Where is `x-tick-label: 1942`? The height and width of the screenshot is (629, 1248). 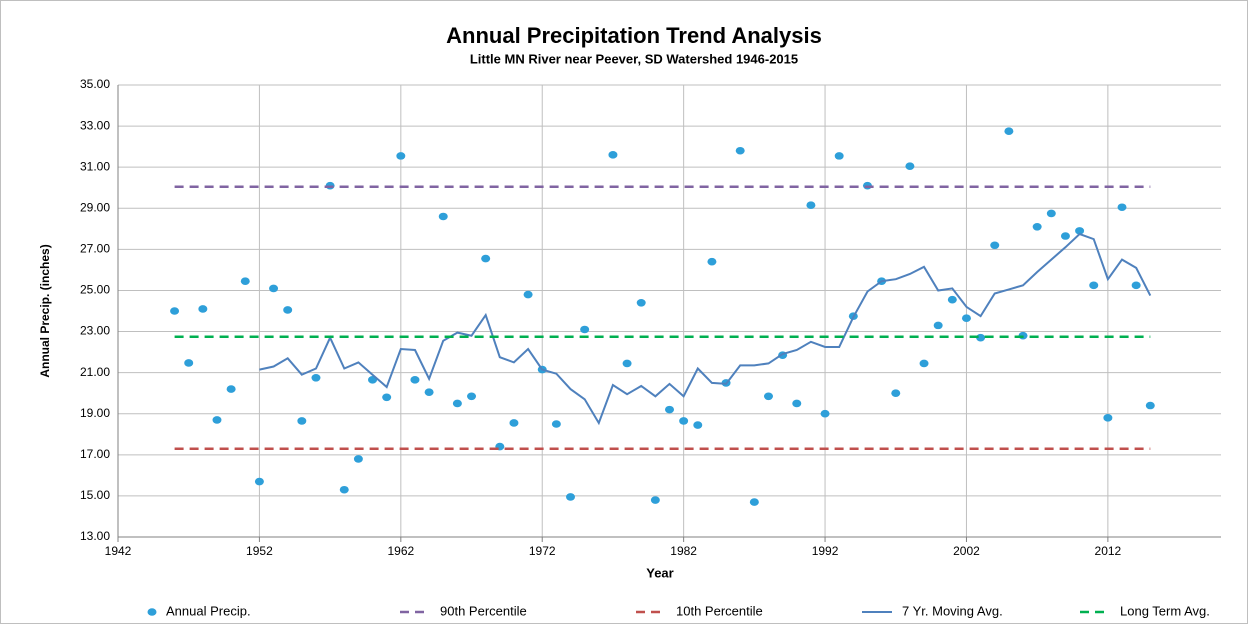
x-tick-label: 1942 is located at coordinates (118, 551).